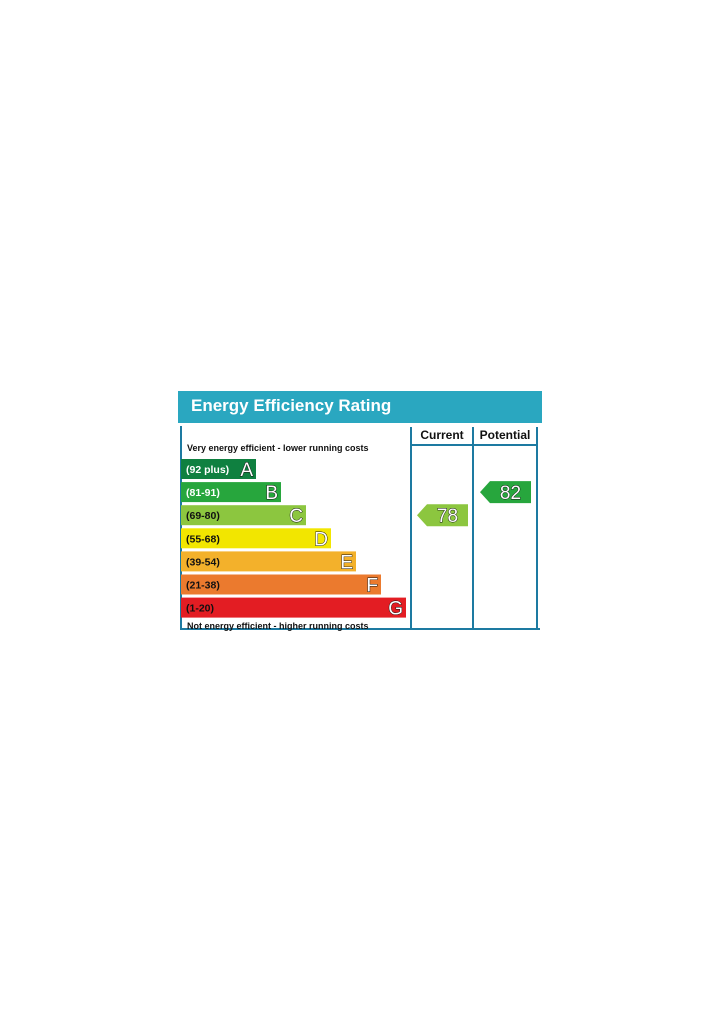  What do you see at coordinates (271, 493) in the screenshot?
I see `band-b-letter: B` at bounding box center [271, 493].